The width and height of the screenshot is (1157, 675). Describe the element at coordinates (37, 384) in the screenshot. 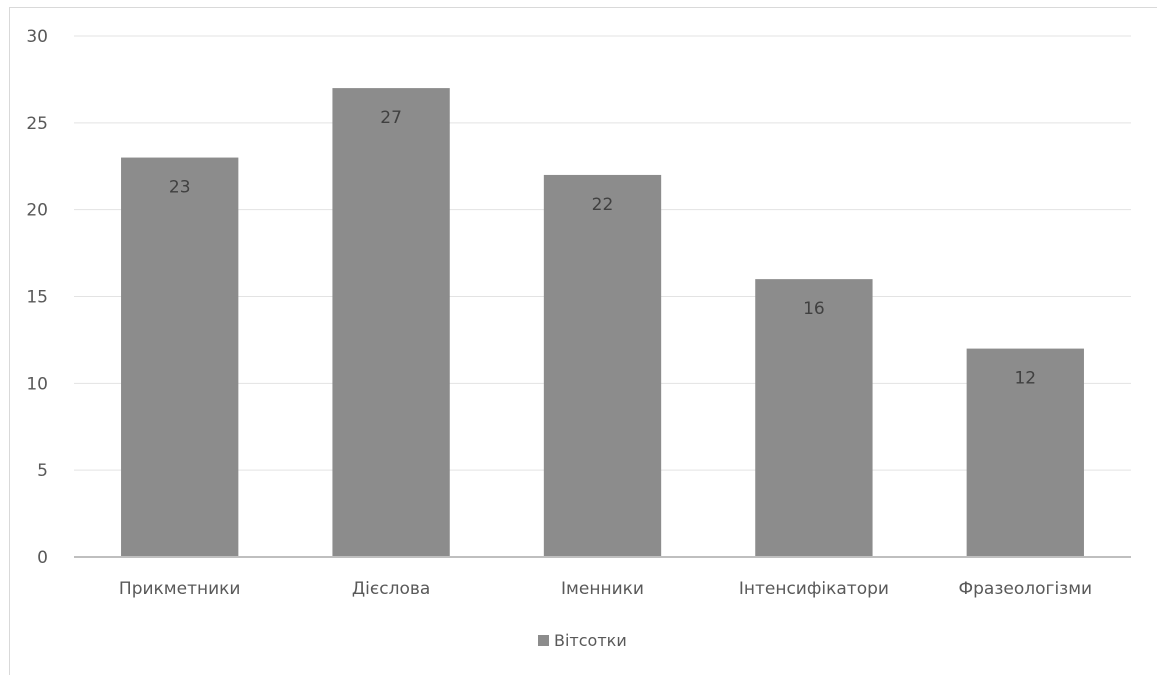

I see `y-tick-label: 10` at that location.